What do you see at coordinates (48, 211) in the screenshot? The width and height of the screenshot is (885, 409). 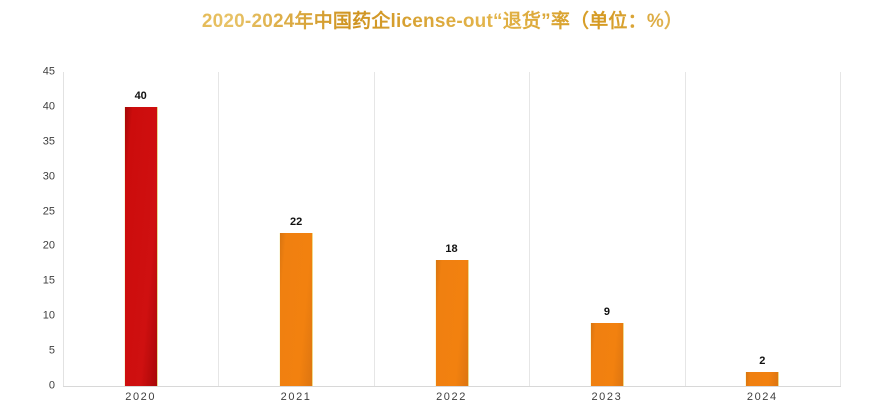 I see `y-axis-tick-label: 25` at bounding box center [48, 211].